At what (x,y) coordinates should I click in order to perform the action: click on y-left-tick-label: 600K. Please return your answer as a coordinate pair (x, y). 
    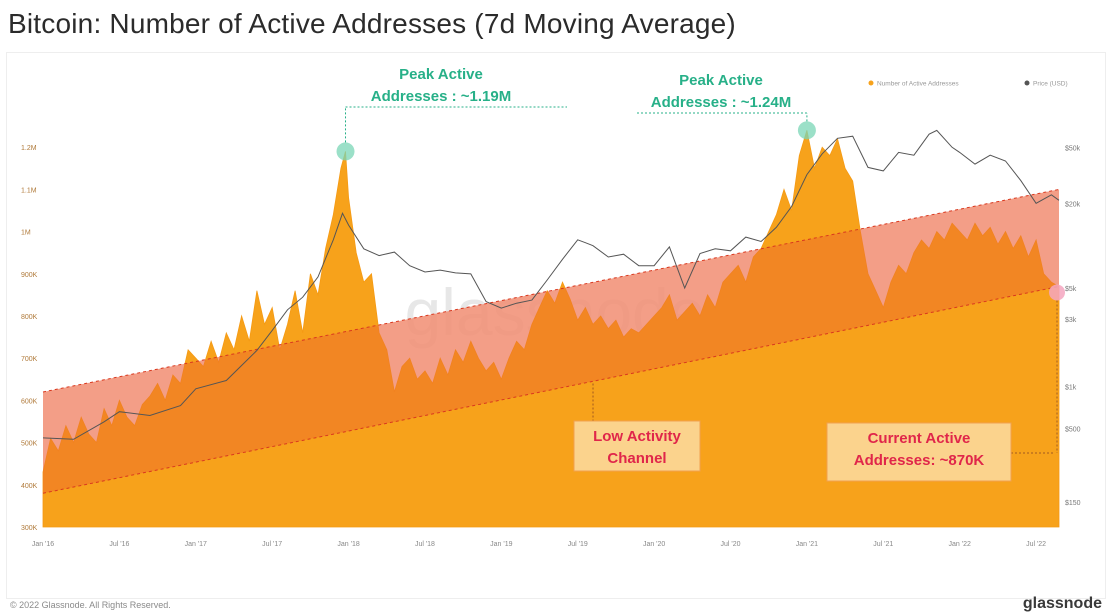
    Looking at the image, I should click on (29, 401).